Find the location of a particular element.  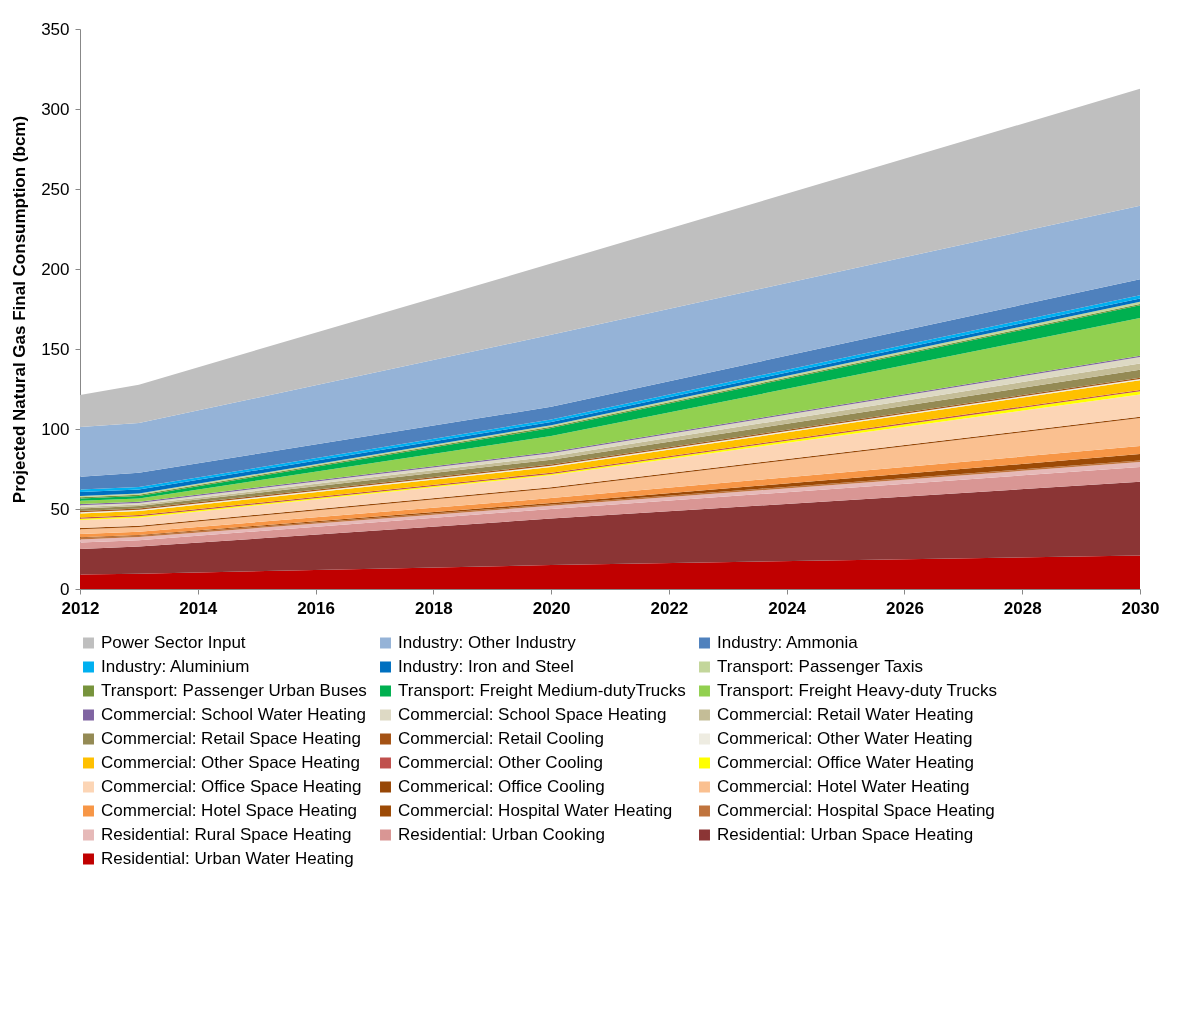

x-tick-label: 2028 is located at coordinates (1022, 608).